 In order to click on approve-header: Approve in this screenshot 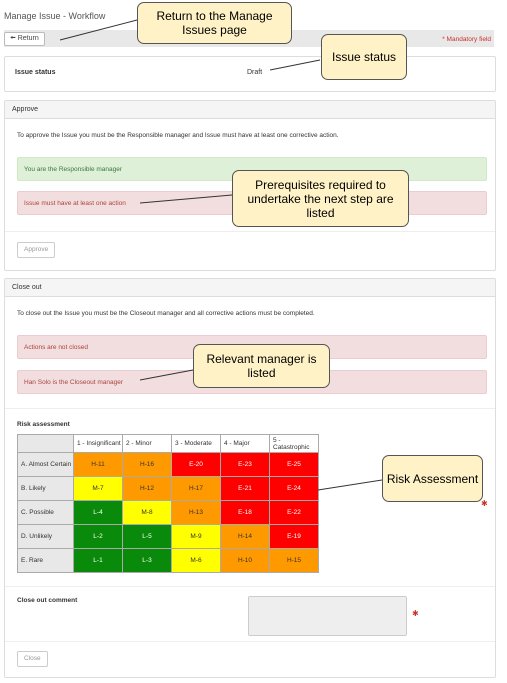, I will do `click(250, 110)`.